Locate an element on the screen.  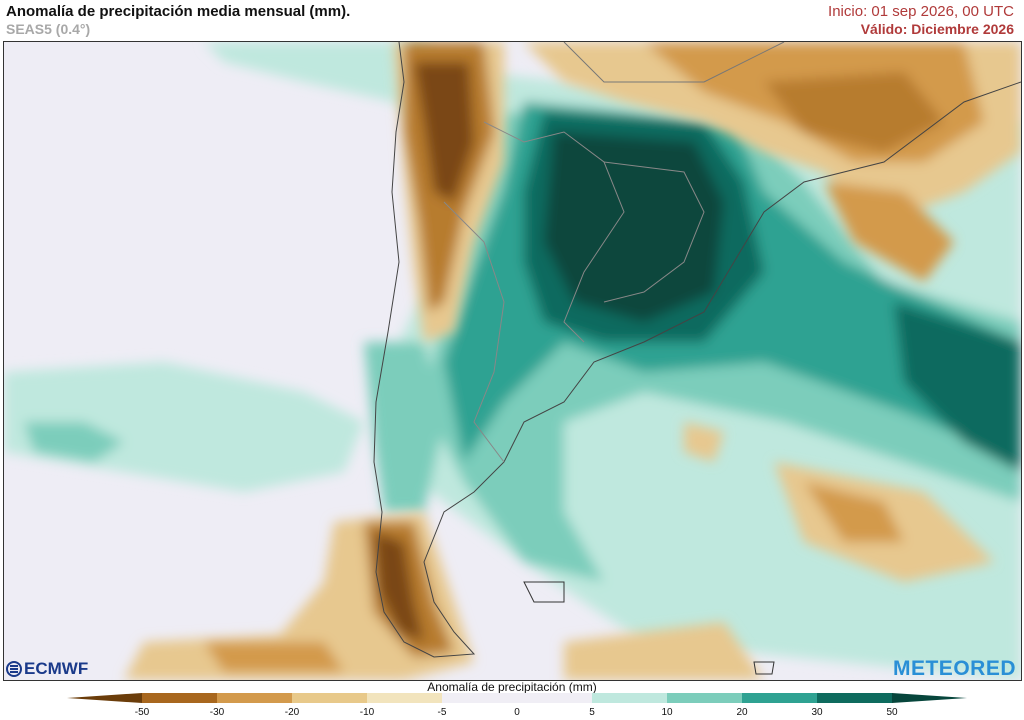
legend-tick-label: 20 is located at coordinates (742, 712).